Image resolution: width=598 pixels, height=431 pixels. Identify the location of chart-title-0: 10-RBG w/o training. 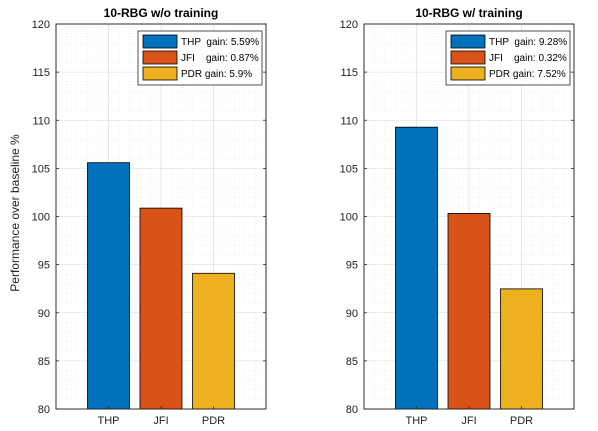
(161, 13).